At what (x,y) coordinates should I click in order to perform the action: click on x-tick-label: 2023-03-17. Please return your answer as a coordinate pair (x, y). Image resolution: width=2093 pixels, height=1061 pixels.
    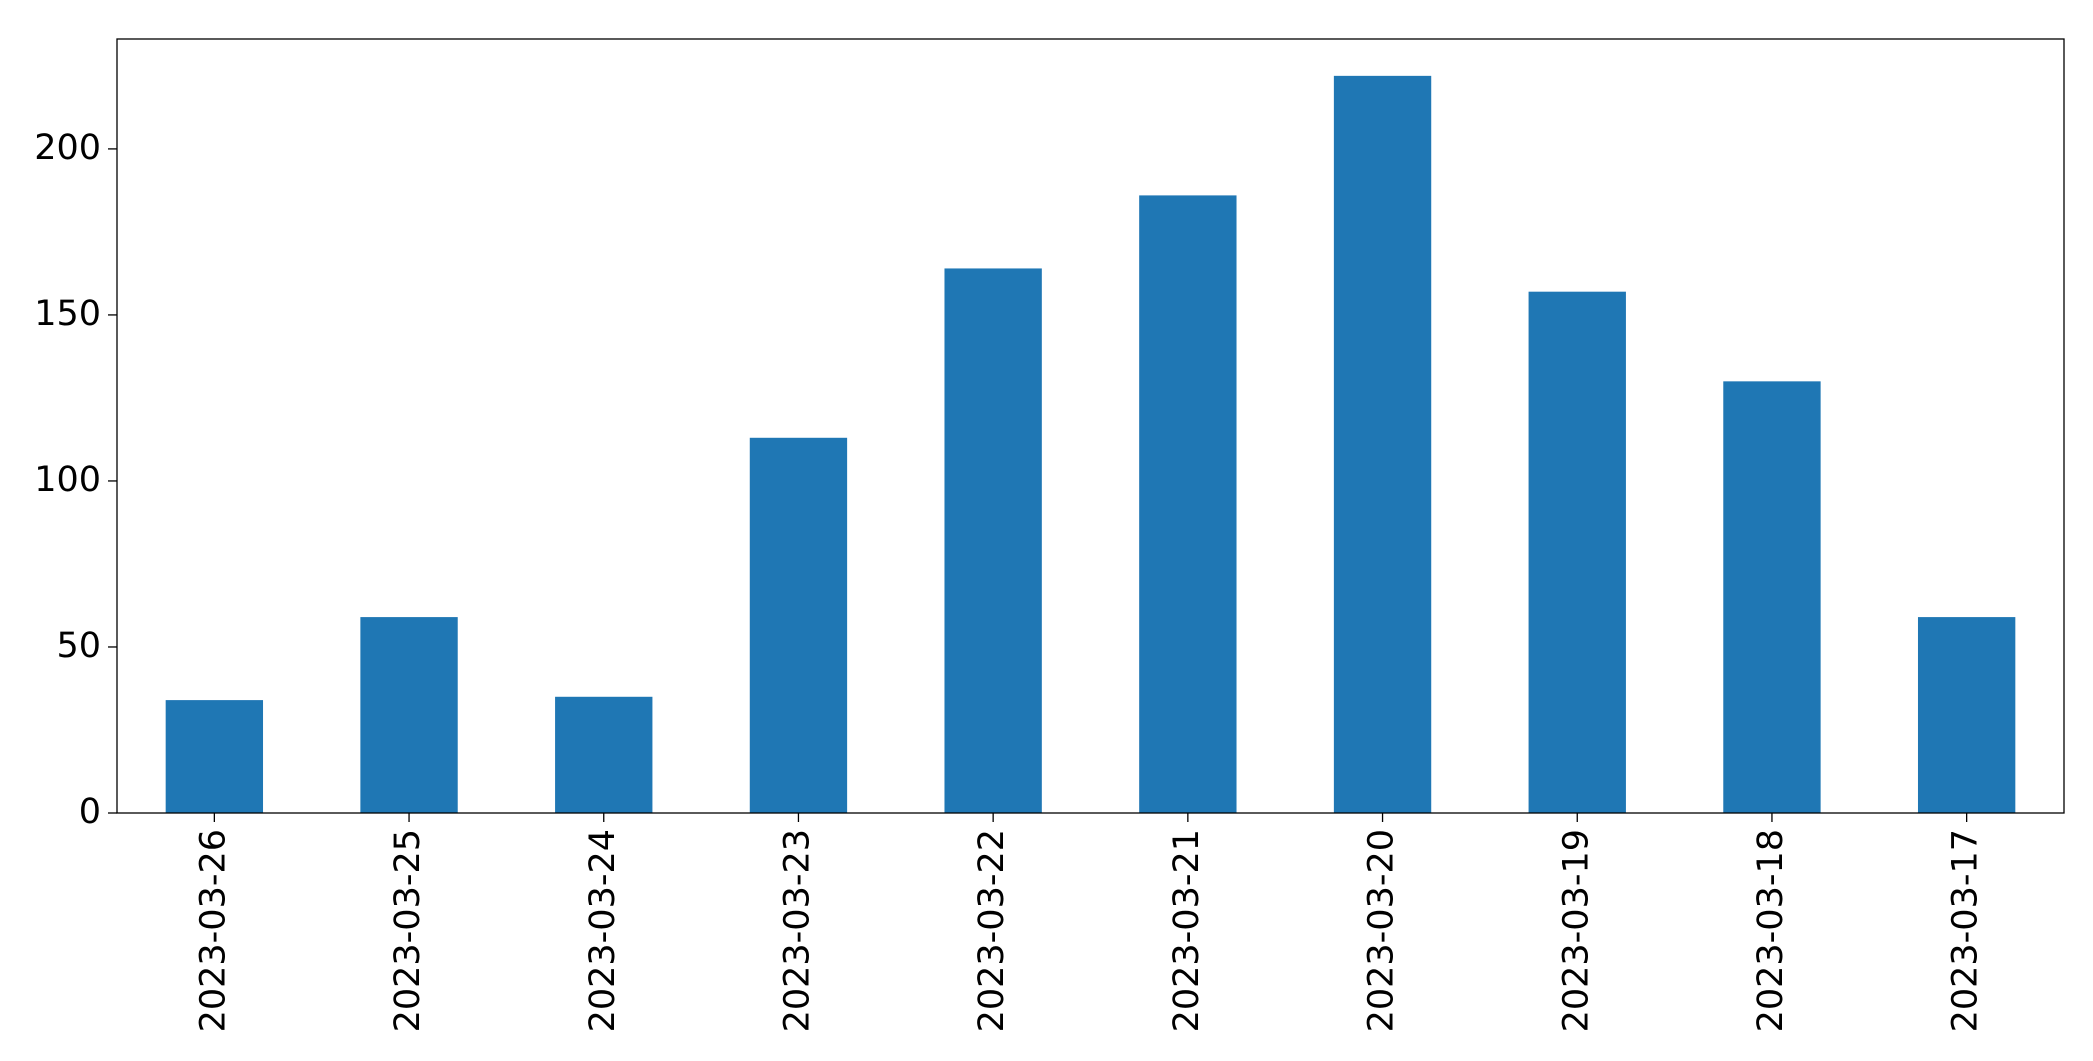
    Looking at the image, I should click on (1966, 930).